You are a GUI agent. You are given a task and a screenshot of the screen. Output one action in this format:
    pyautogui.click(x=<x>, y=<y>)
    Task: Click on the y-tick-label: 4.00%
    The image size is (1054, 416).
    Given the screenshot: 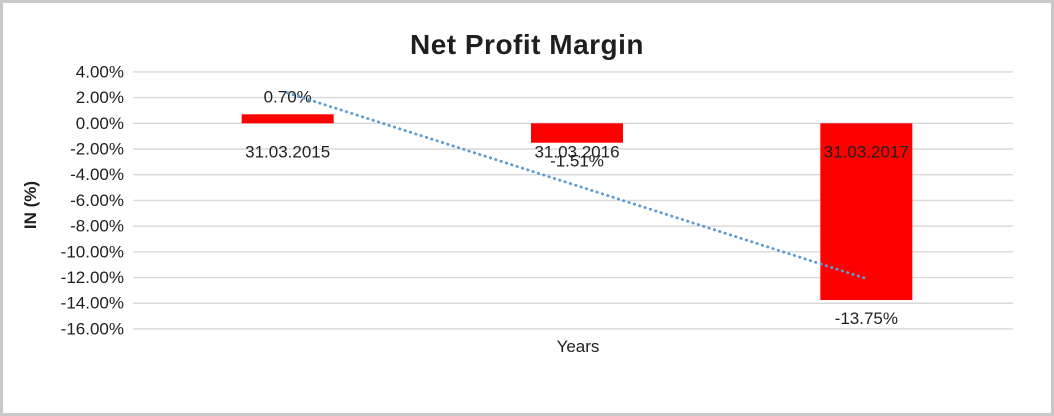 What is the action you would take?
    pyautogui.click(x=100, y=71)
    